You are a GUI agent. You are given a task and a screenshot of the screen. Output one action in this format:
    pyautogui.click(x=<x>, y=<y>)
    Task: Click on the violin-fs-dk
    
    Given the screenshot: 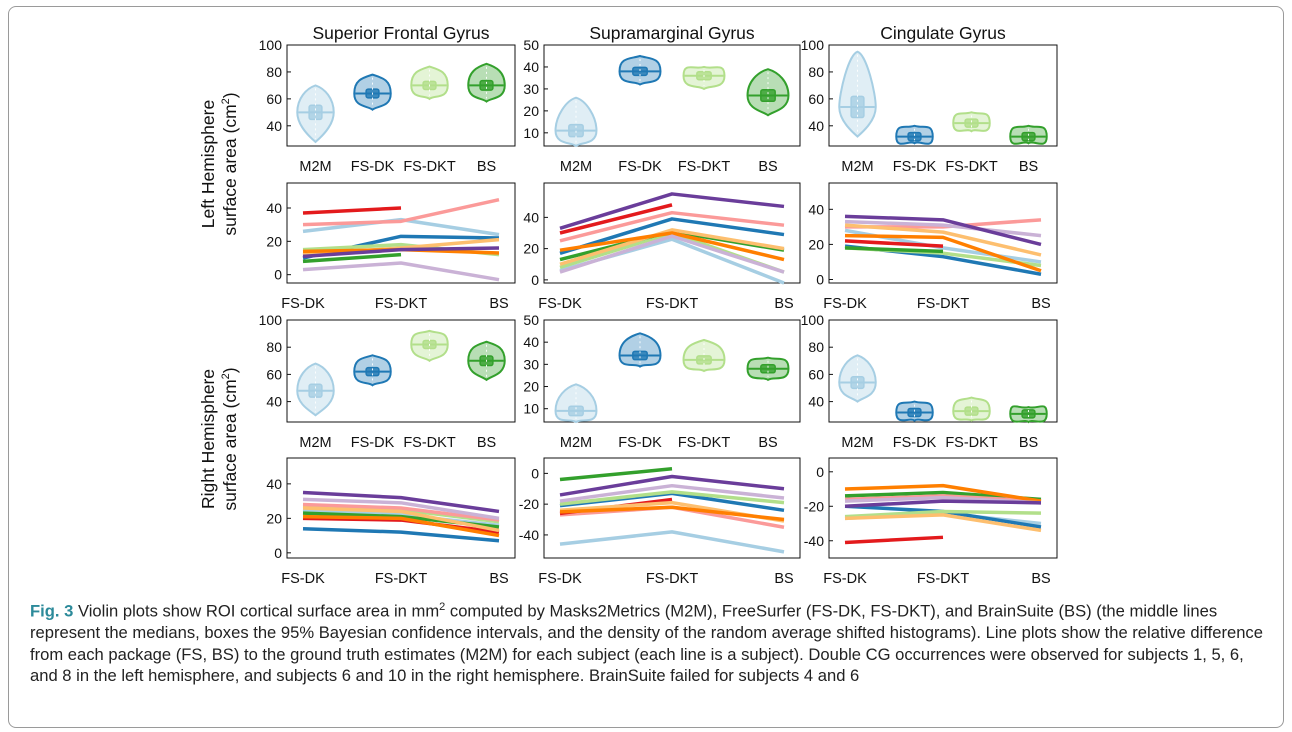 What is the action you would take?
    pyautogui.click(x=640, y=350)
    